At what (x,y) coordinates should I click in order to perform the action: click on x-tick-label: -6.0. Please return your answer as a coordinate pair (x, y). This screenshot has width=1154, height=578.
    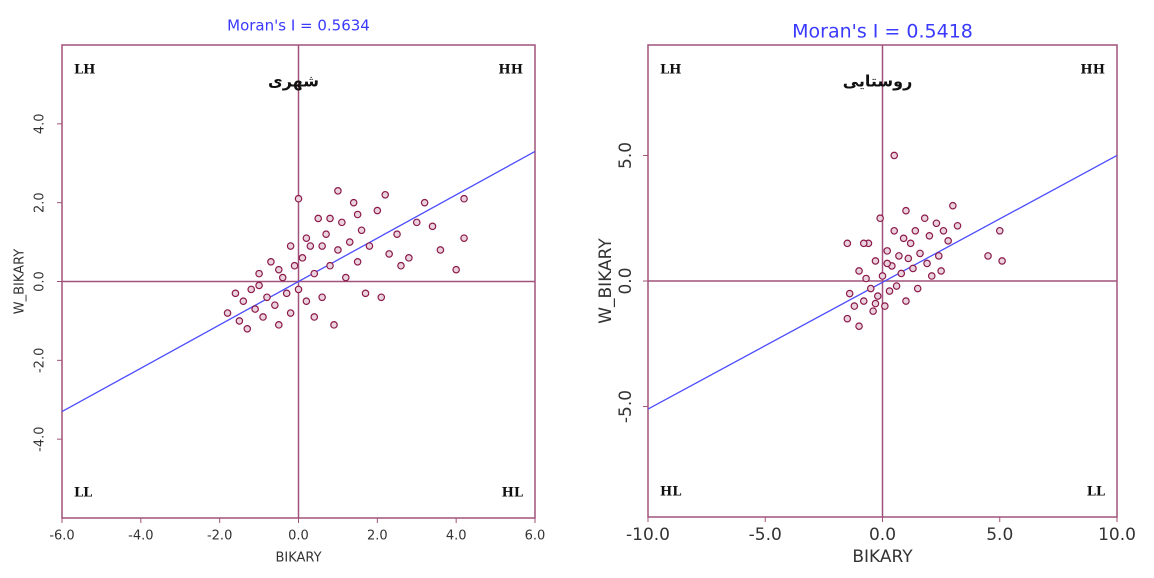
    Looking at the image, I should click on (61, 536).